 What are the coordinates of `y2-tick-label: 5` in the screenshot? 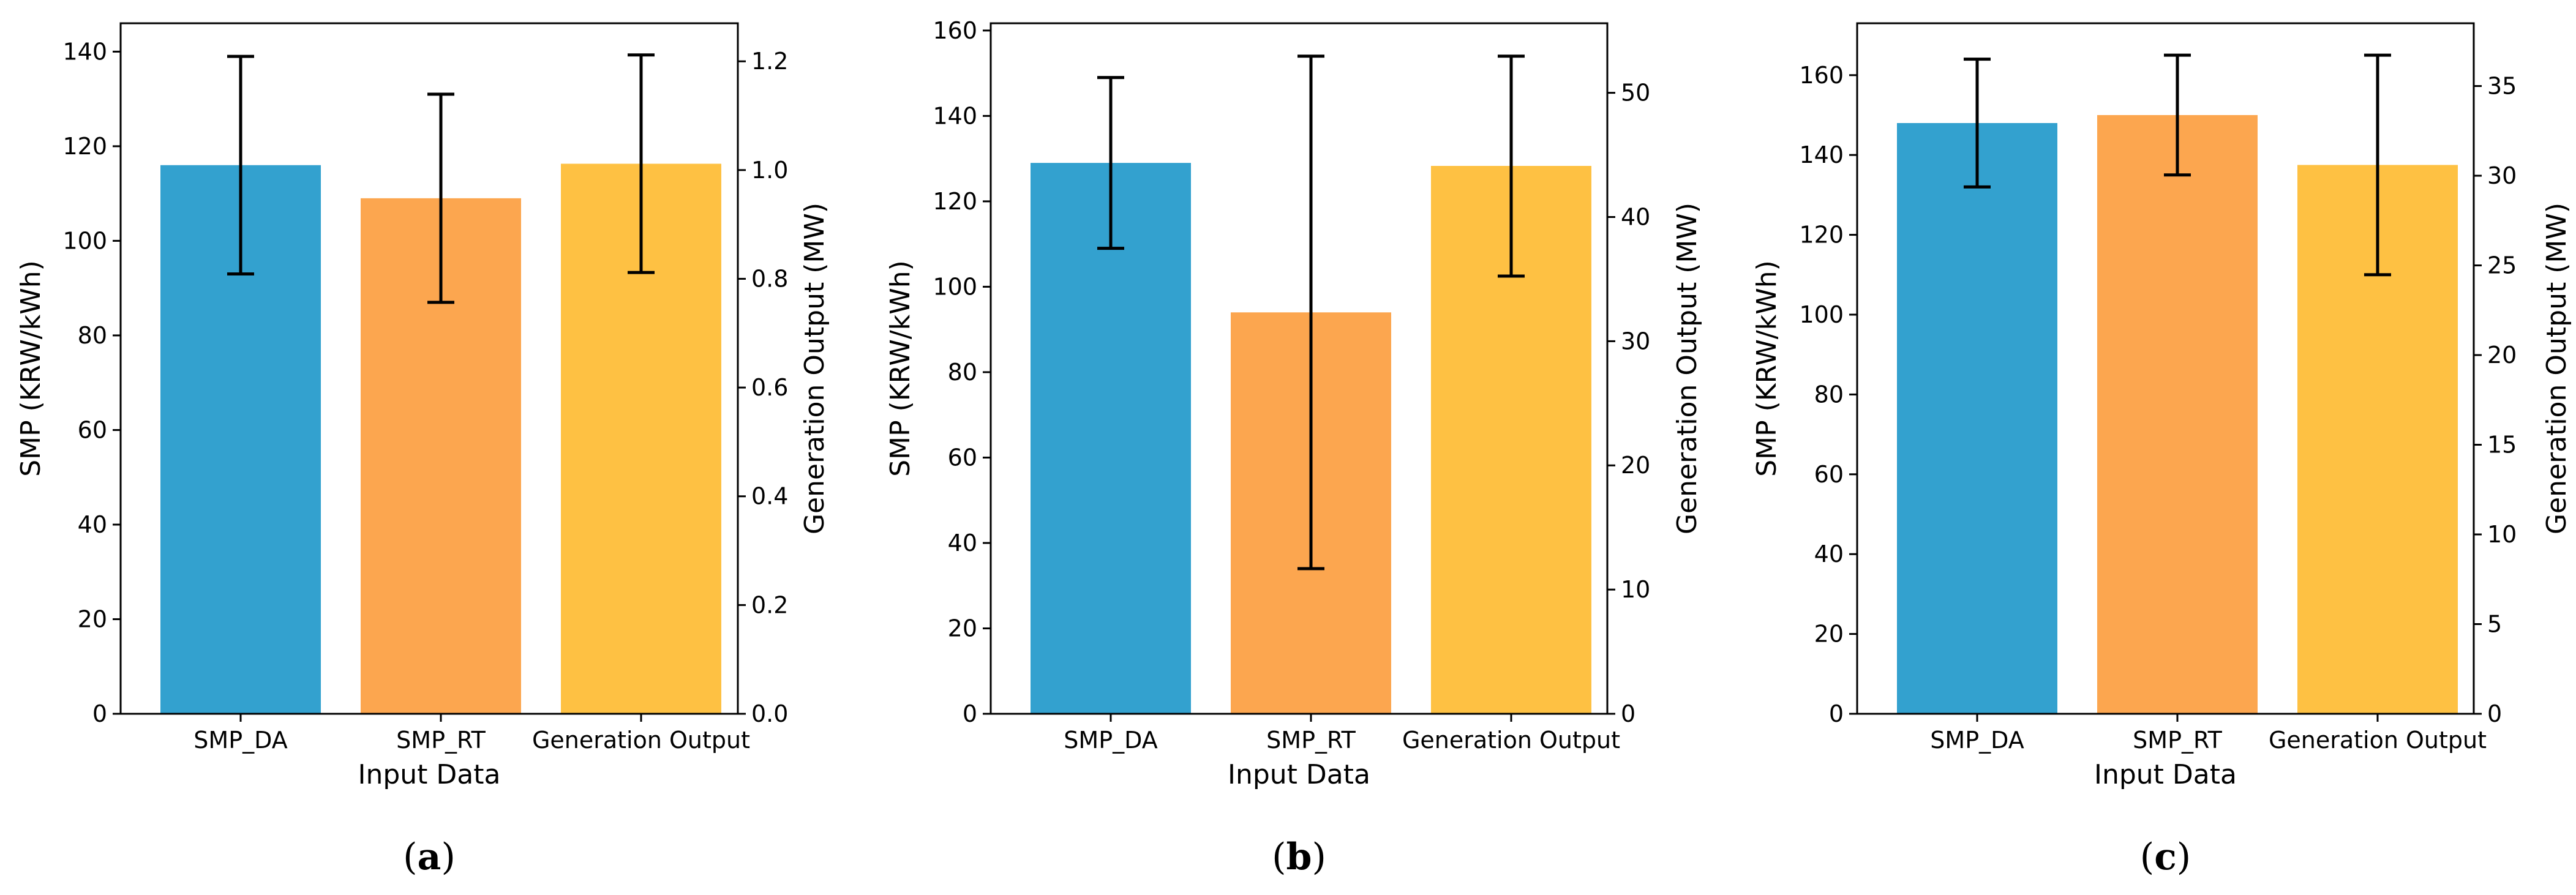 It's located at (2494, 624).